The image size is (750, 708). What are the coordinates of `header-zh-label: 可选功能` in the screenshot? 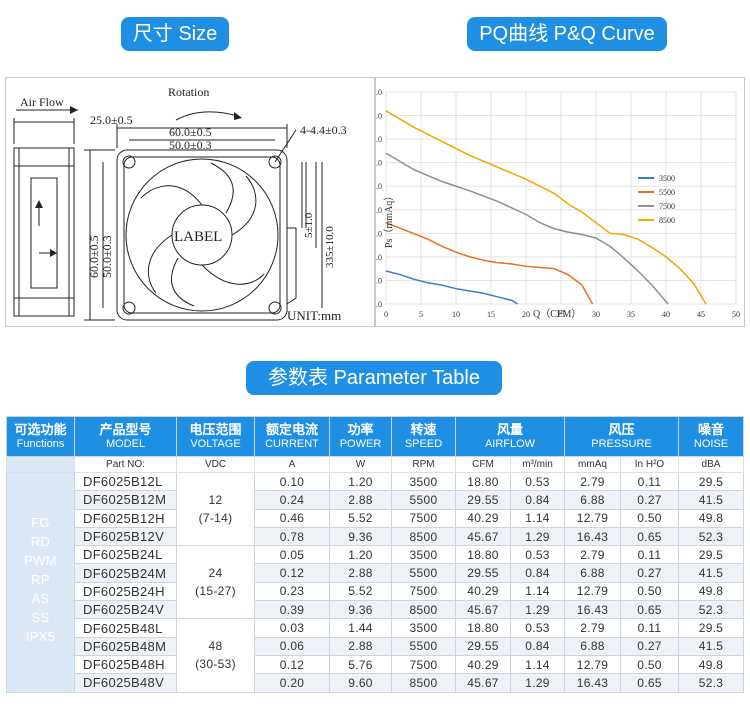 It's located at (40, 429).